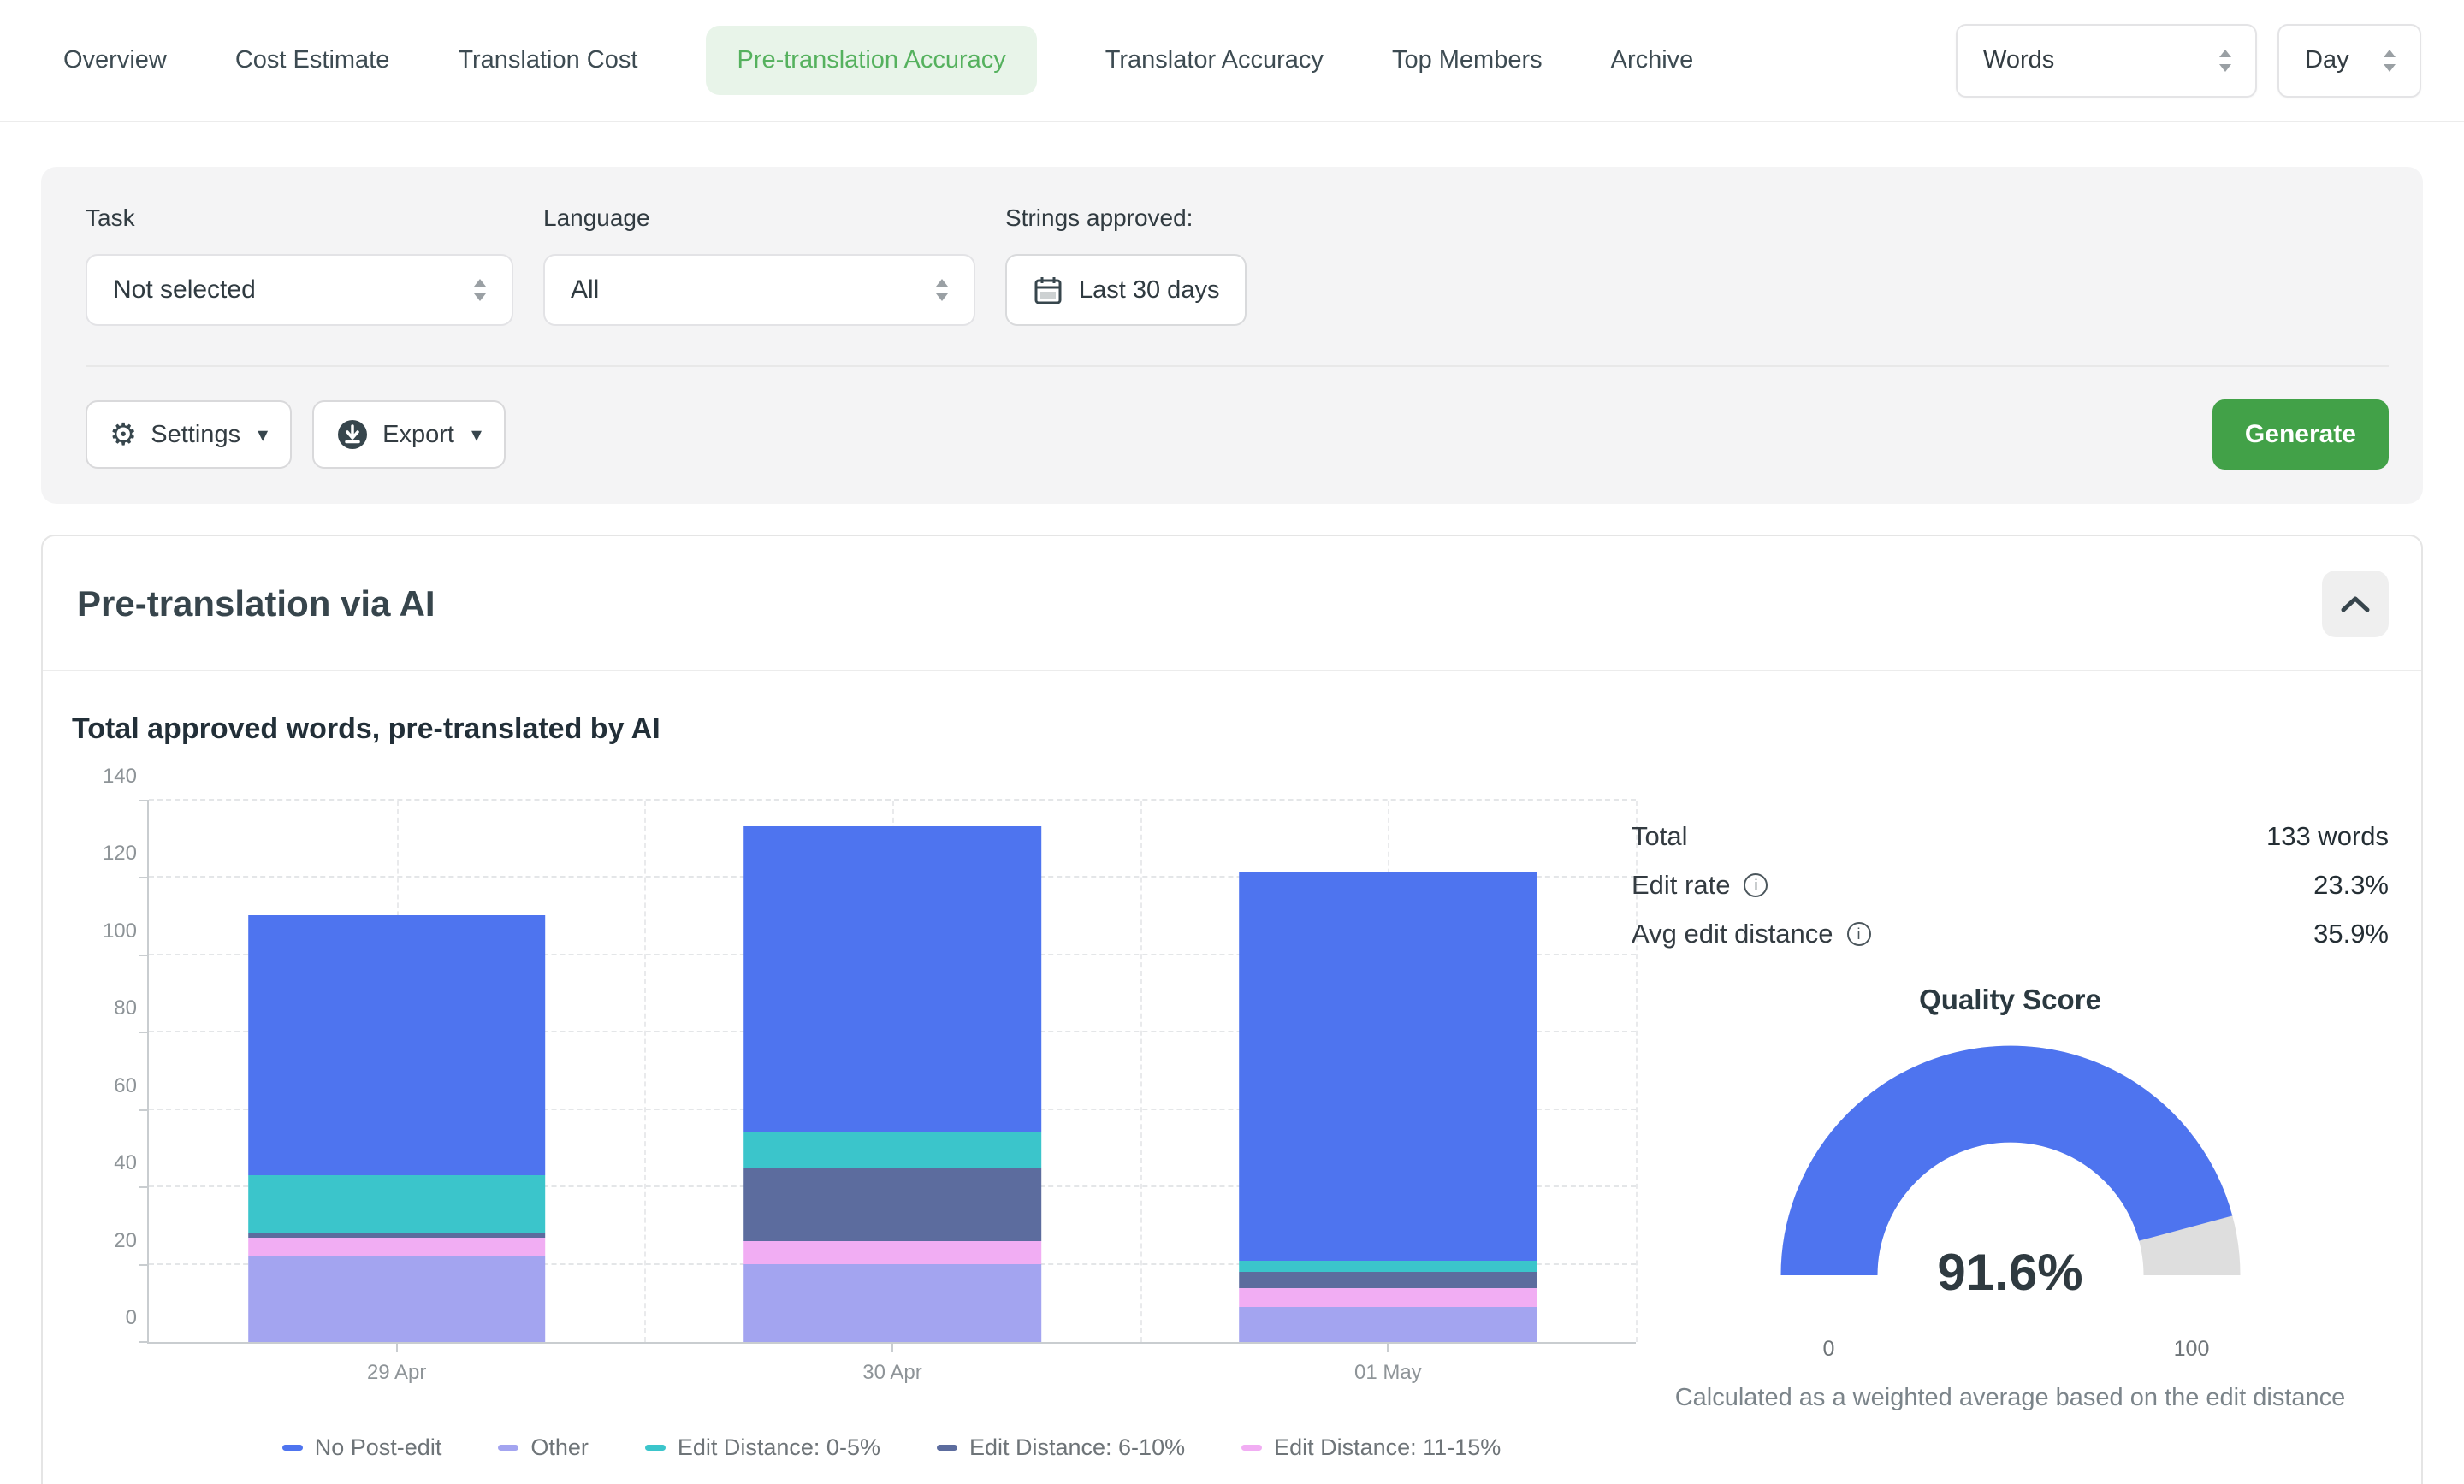 This screenshot has width=2464, height=1484. I want to click on legend-label: Edit Distance: 11-15%, so click(1388, 1447).